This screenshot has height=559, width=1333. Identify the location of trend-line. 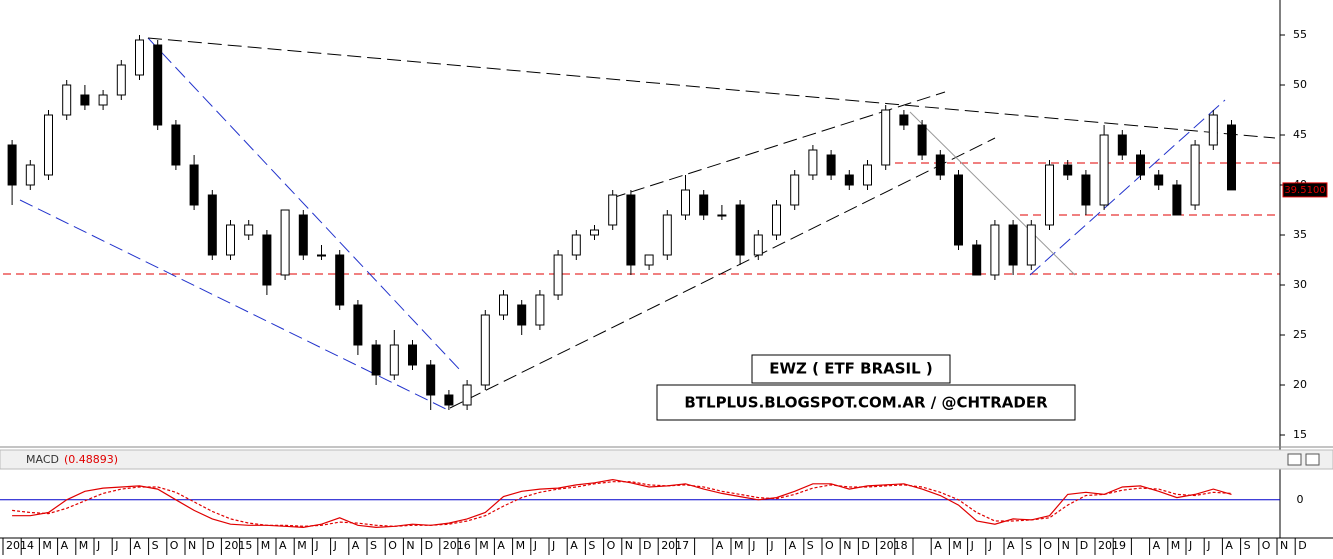
(1127, 187).